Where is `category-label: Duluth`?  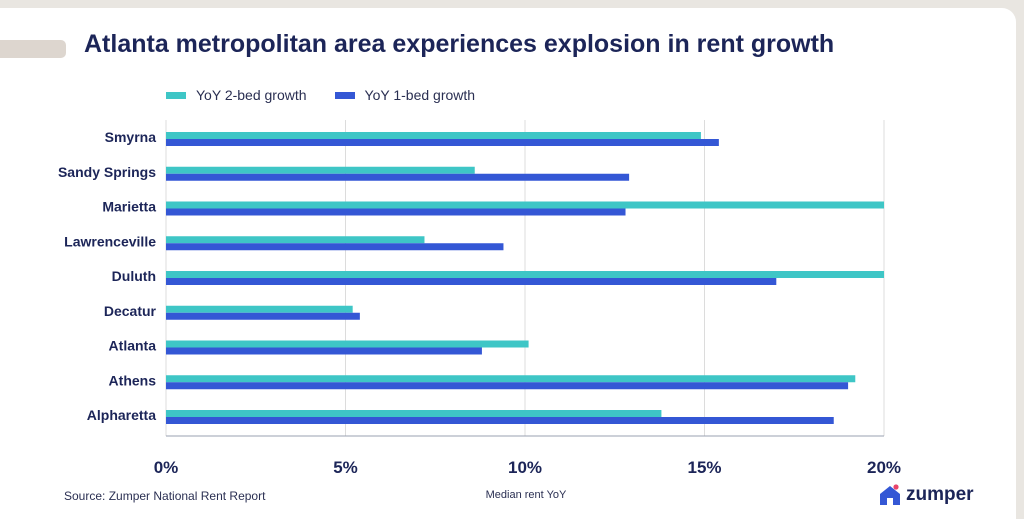 category-label: Duluth is located at coordinates (134, 276).